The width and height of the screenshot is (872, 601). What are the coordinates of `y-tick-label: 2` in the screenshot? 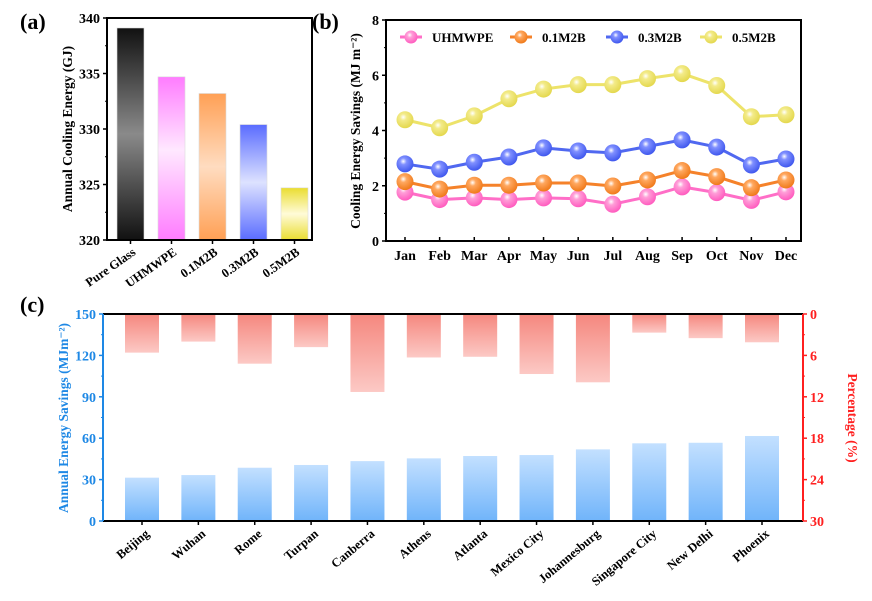 It's located at (375, 187).